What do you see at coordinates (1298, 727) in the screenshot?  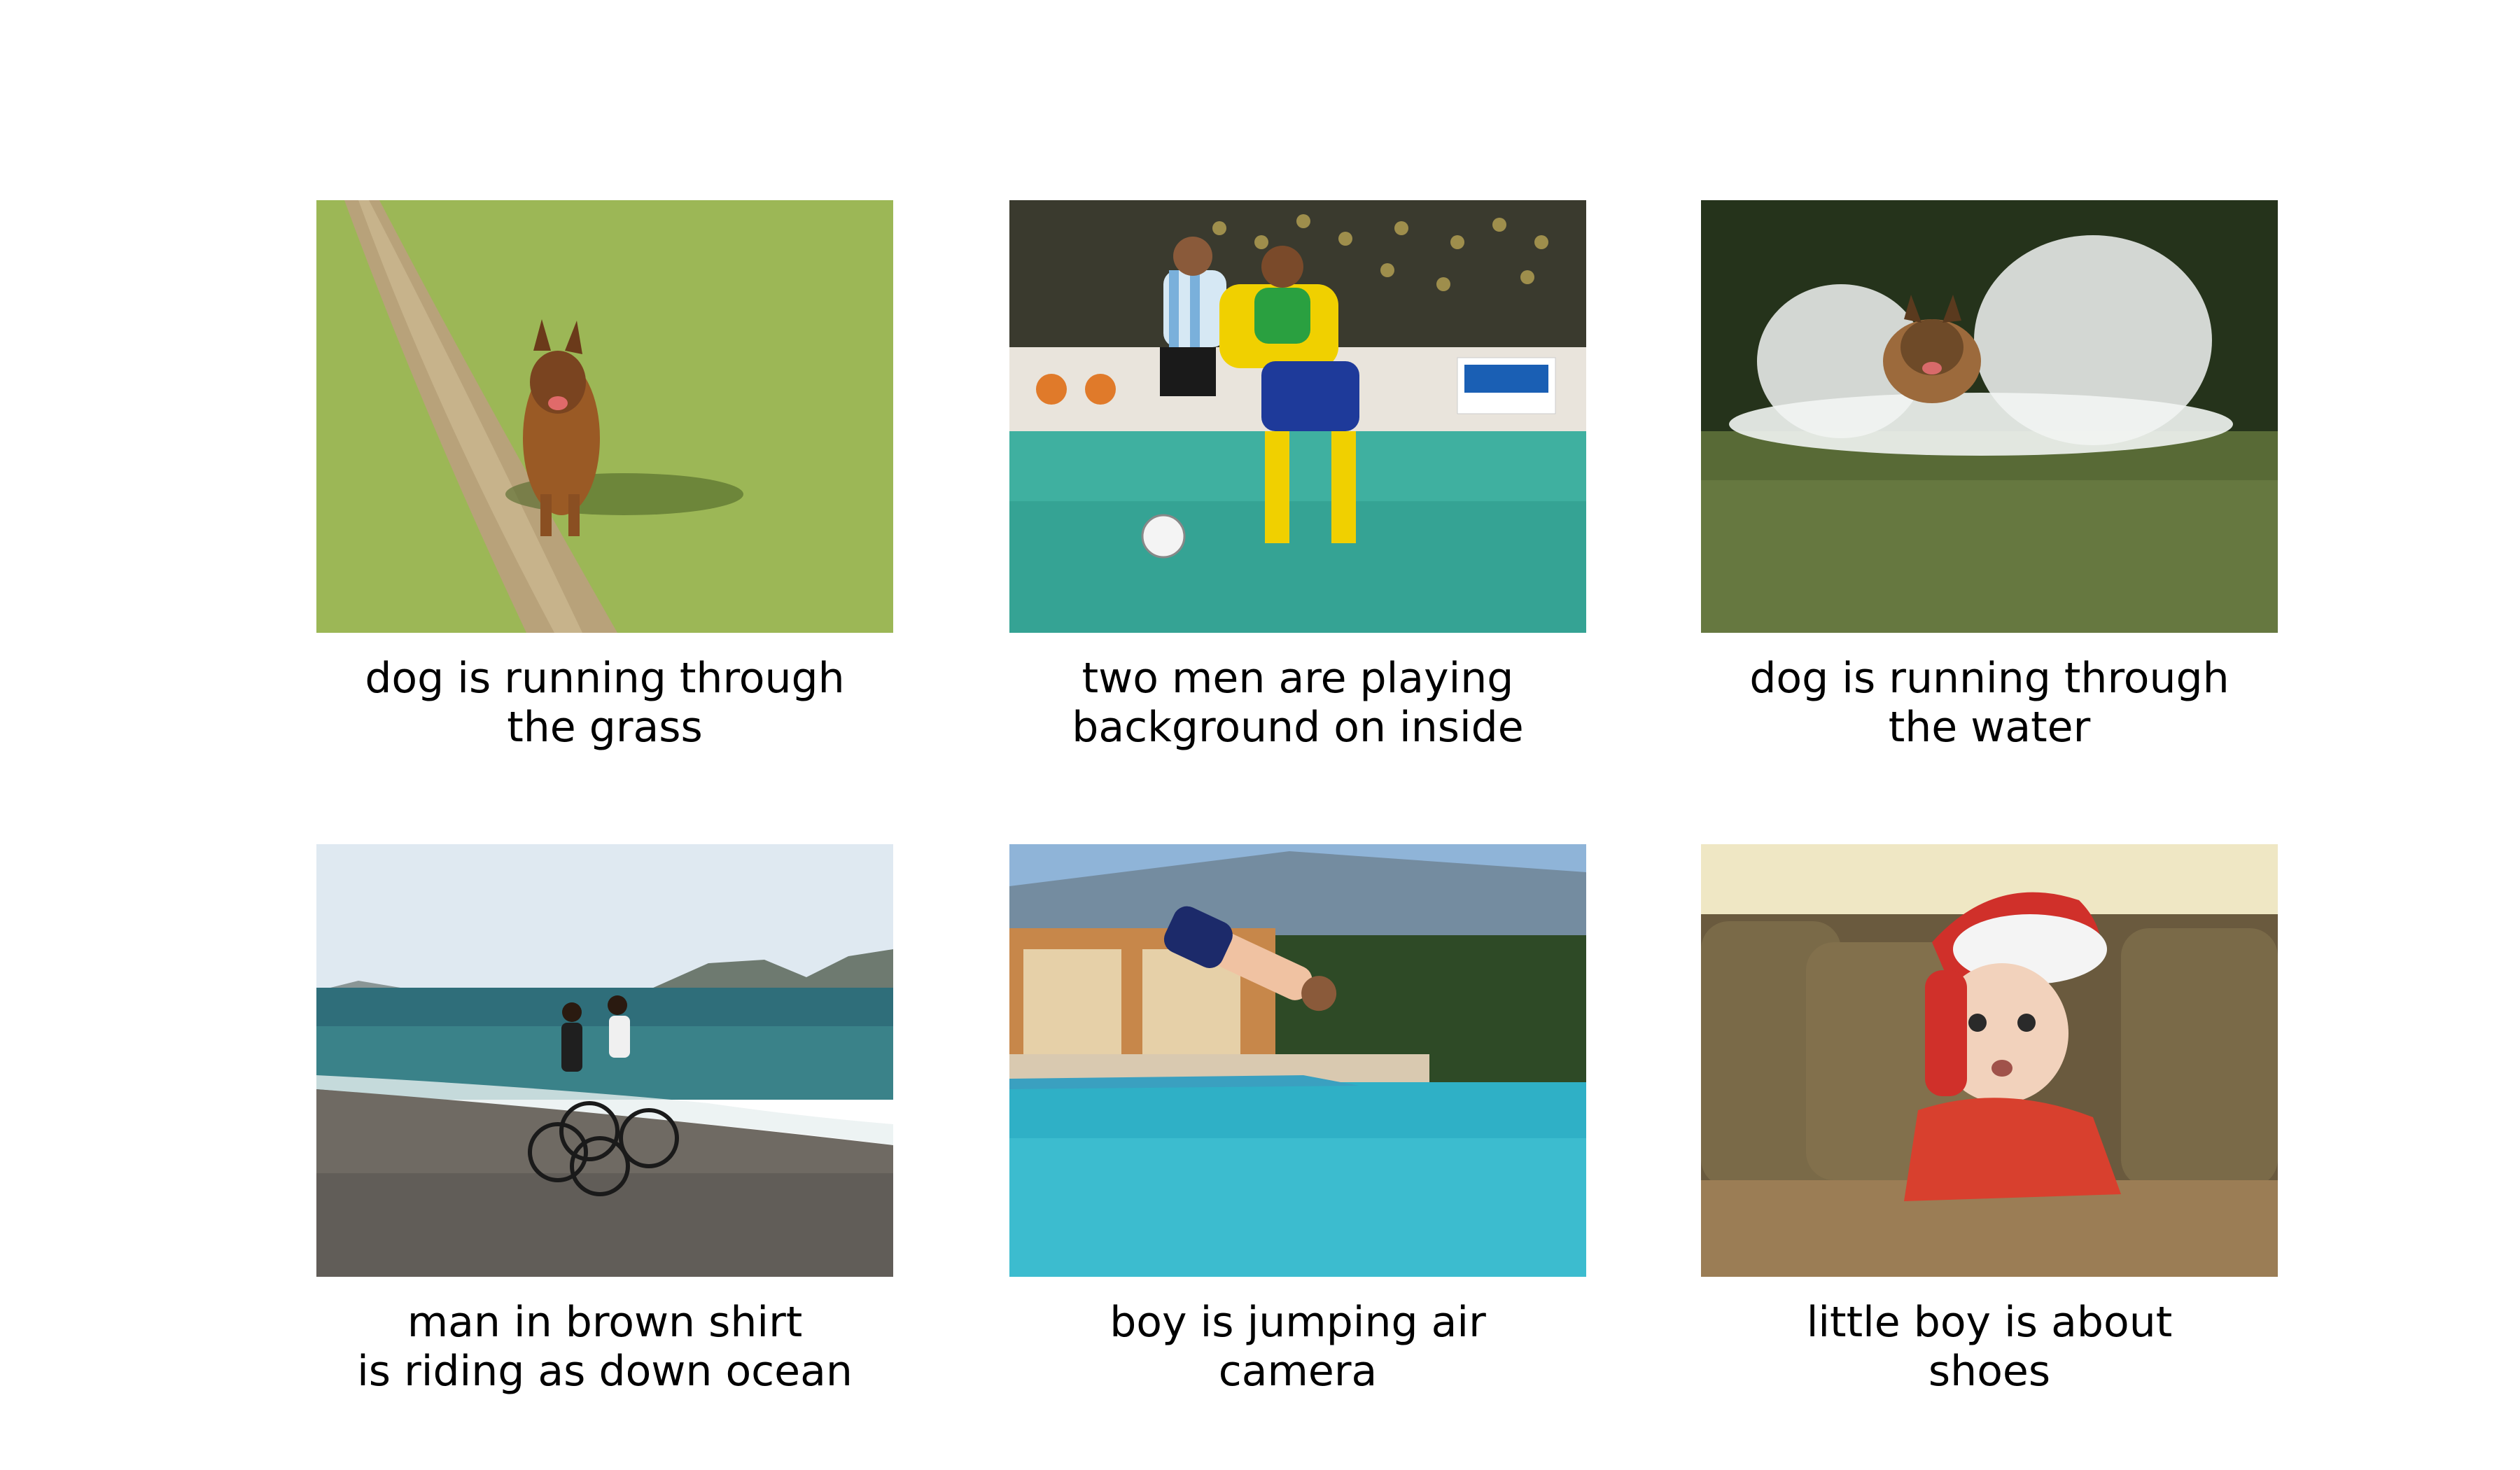 I see `caption-2-line-2: background on inside` at bounding box center [1298, 727].